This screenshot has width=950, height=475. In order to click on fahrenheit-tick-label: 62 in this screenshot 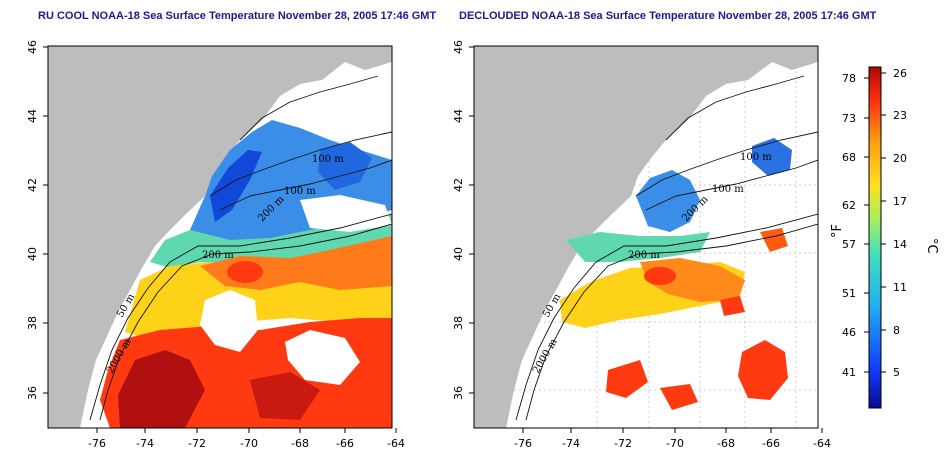, I will do `click(849, 205)`.